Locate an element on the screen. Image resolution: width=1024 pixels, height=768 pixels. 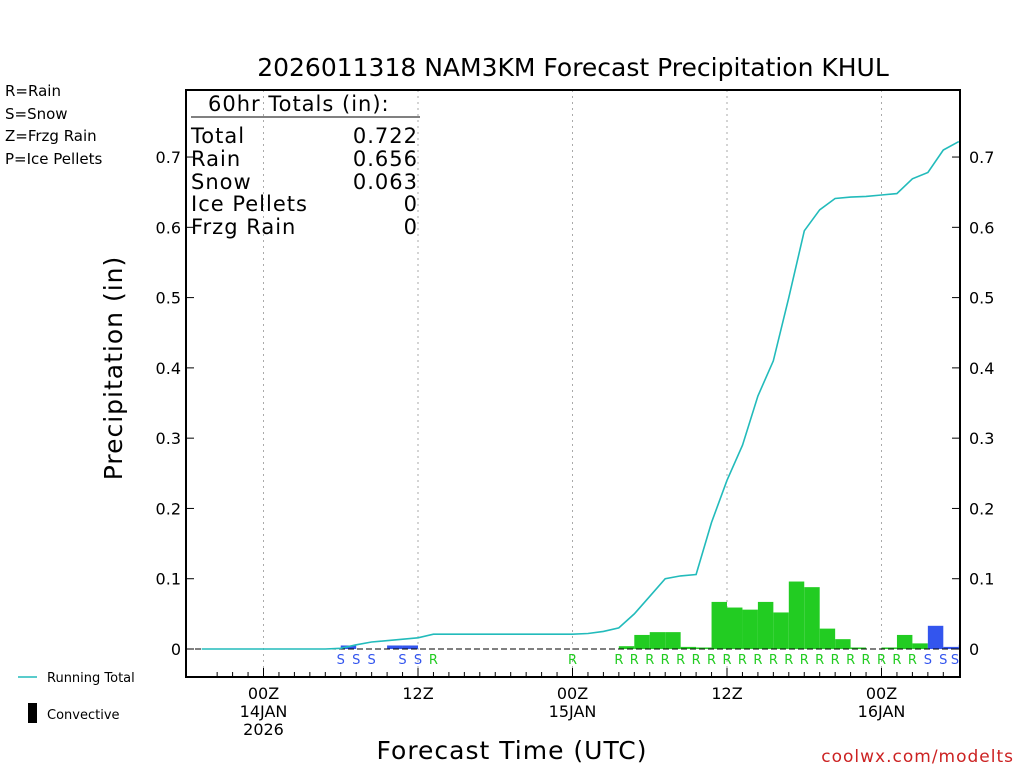
legend-convective: Convective is located at coordinates (83, 715).